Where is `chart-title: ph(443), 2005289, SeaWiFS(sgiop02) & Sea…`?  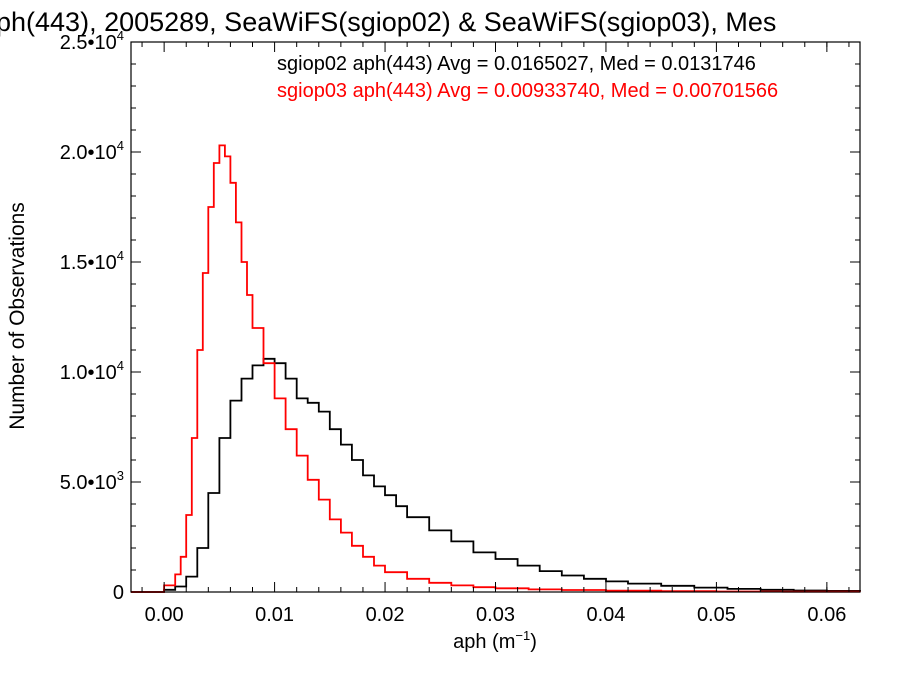
chart-title: ph(443), 2005289, SeaWiFS(sgiop02) & Sea… is located at coordinates (388, 22).